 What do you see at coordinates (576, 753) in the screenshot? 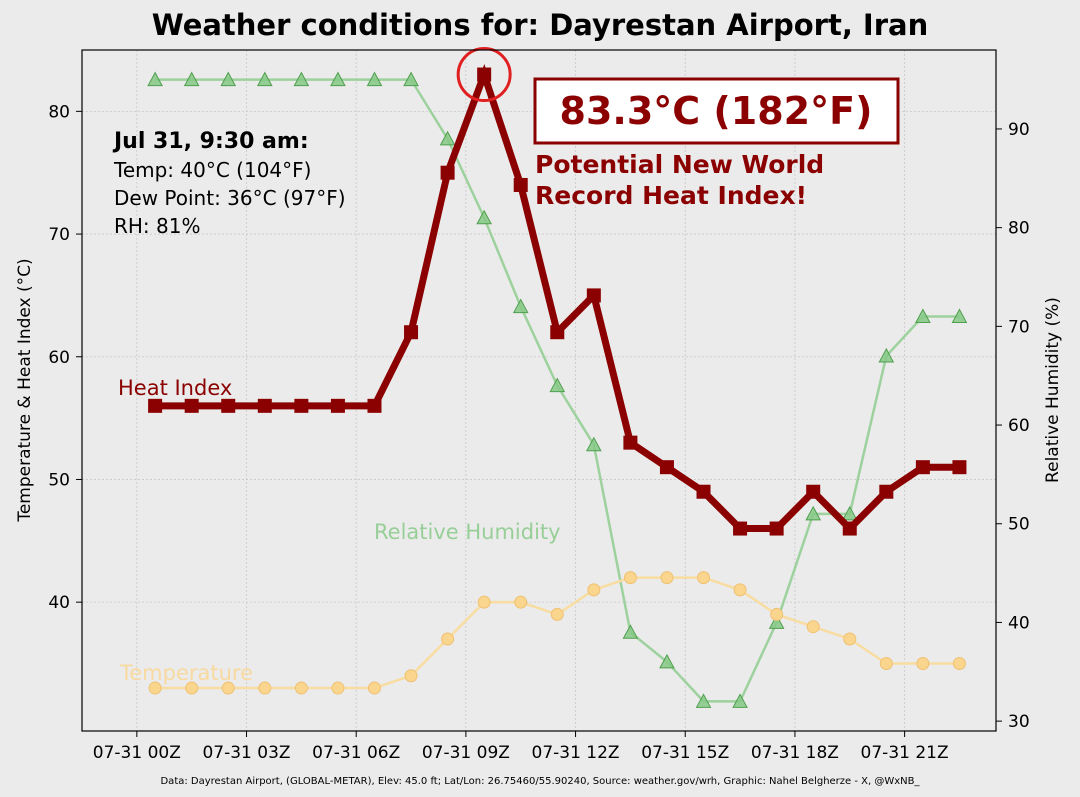
I see `x-tick-label: 07-31 12Z` at bounding box center [576, 753].